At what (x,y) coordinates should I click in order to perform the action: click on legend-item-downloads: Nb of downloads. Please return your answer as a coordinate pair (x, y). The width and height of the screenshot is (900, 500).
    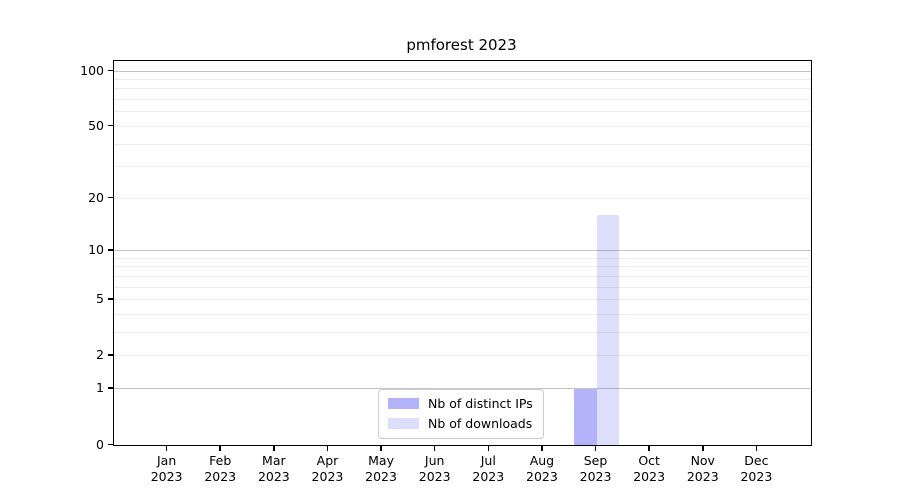
    Looking at the image, I should click on (460, 423).